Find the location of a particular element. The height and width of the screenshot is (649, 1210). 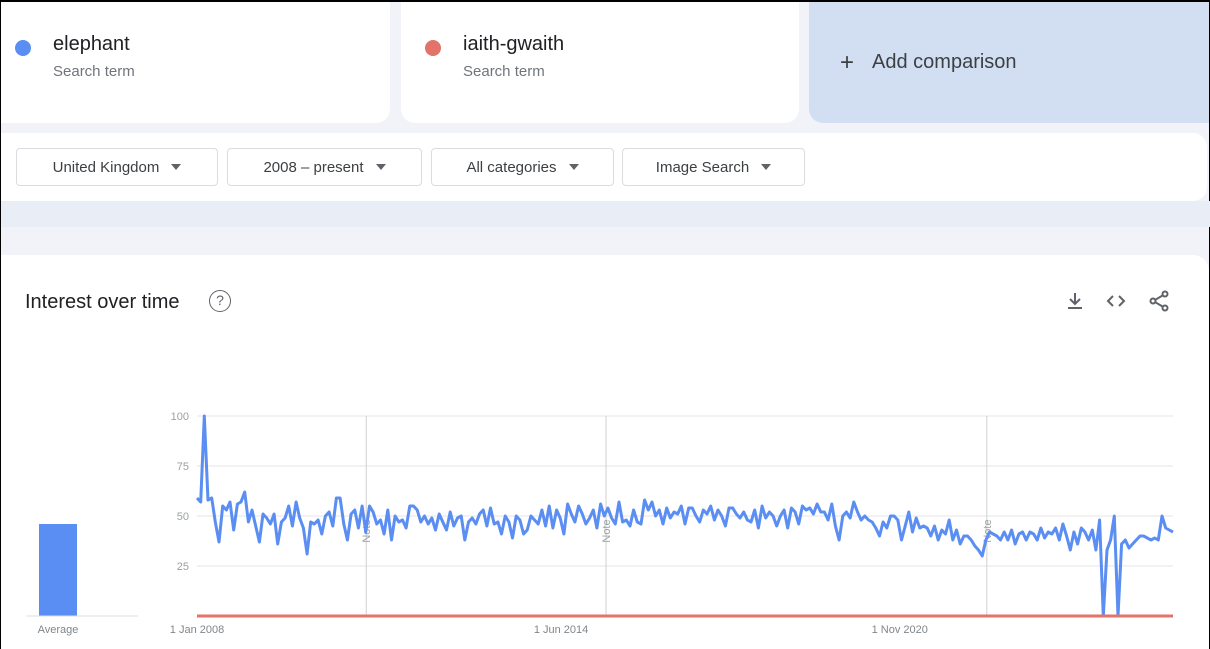

search-term-name: elephant is located at coordinates (91, 44).